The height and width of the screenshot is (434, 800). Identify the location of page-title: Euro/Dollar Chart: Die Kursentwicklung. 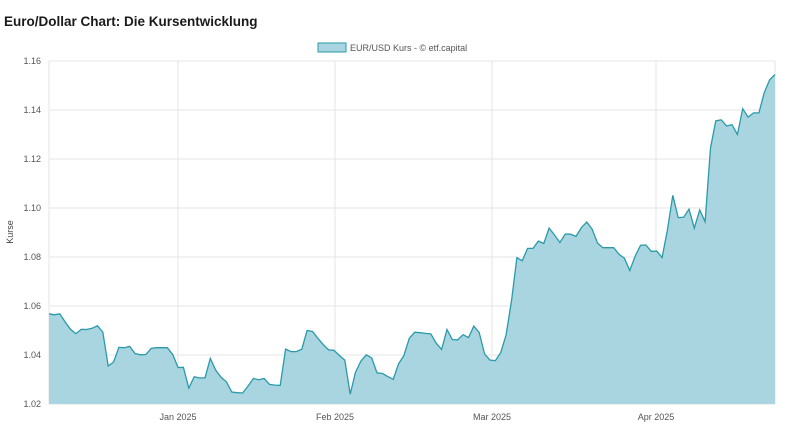
(131, 21).